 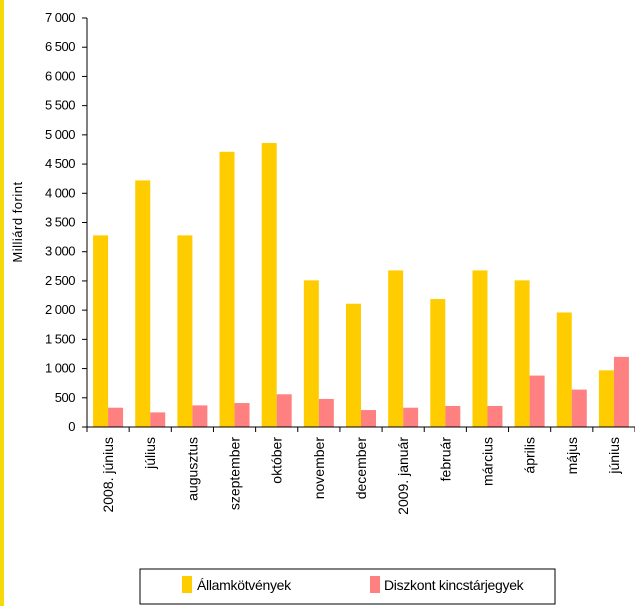 I want to click on y-axis-title: Milliárd forint, so click(x=17, y=221).